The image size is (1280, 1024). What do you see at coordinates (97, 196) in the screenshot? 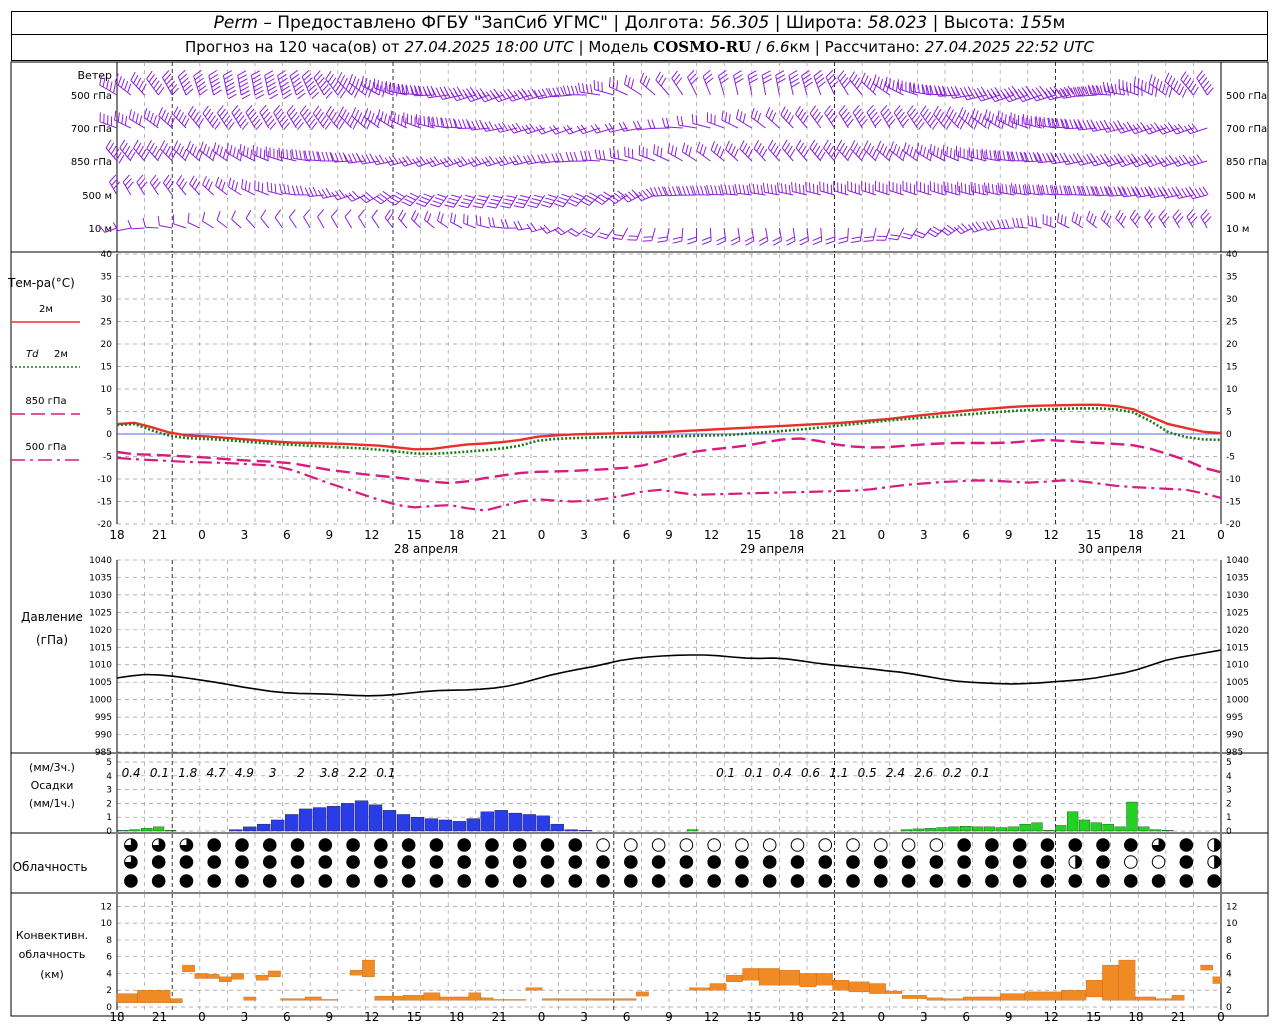
I see `wind-level-label-left: 500 м` at bounding box center [97, 196].